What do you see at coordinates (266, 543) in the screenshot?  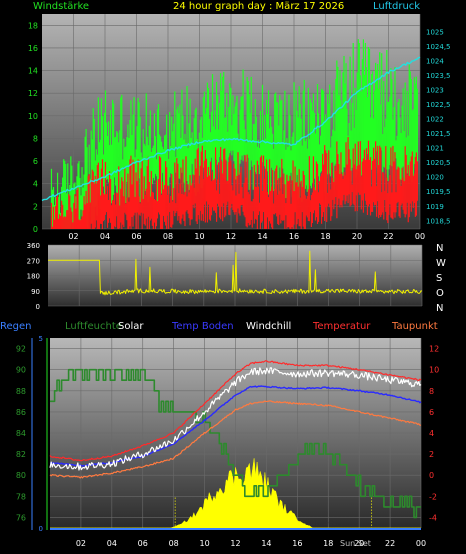 I see `temp-x-tick-label: 14` at bounding box center [266, 543].